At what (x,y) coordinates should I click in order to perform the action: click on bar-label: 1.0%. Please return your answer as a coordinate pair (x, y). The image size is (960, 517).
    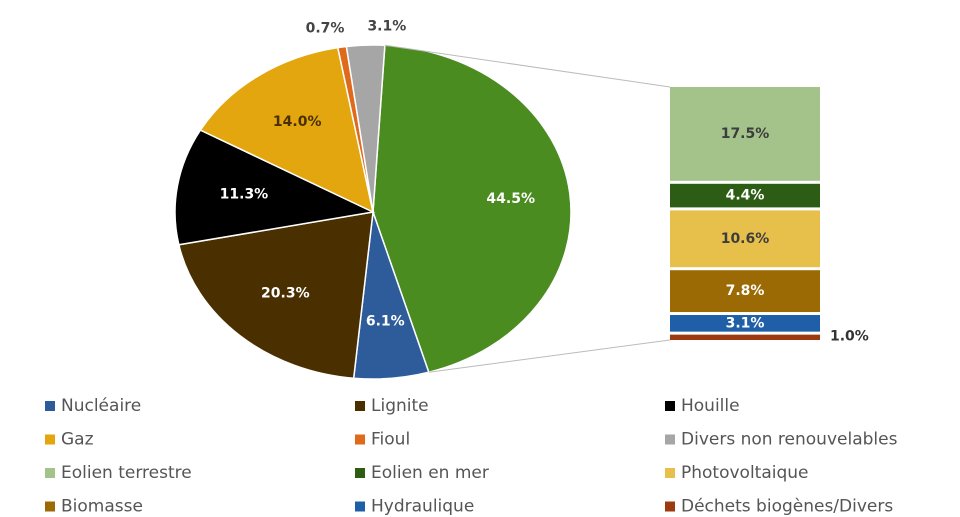
    Looking at the image, I should click on (849, 336).